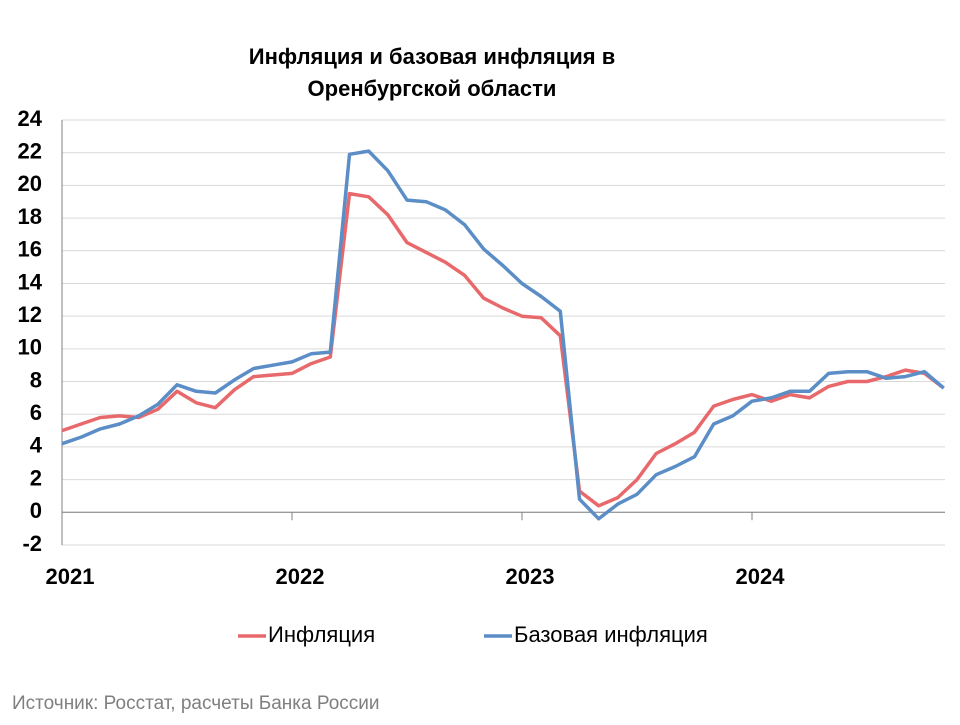 Image resolution: width=960 pixels, height=725 pixels. What do you see at coordinates (611, 634) in the screenshot?
I see `legend-label: Базовая инфляция` at bounding box center [611, 634].